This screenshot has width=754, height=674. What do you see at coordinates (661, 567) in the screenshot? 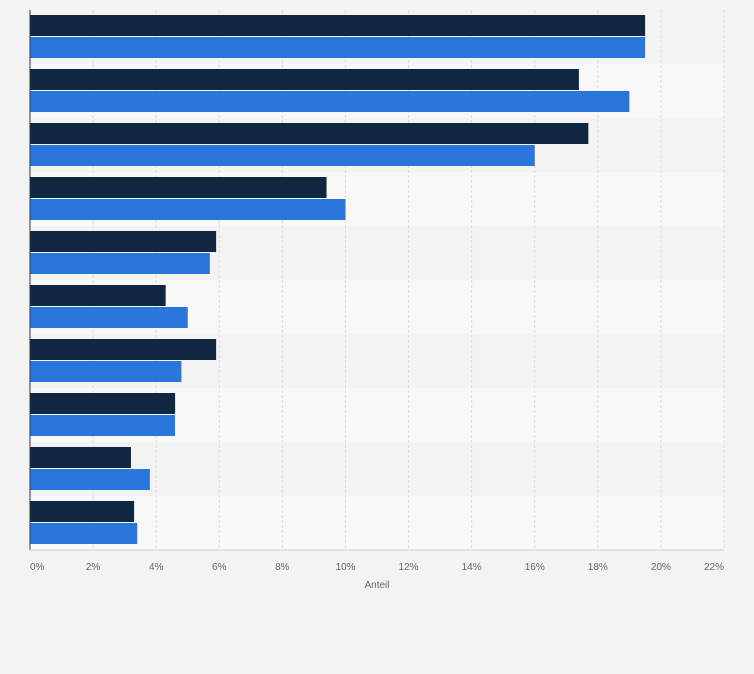
I see `x-tick-label: 20%` at bounding box center [661, 567].